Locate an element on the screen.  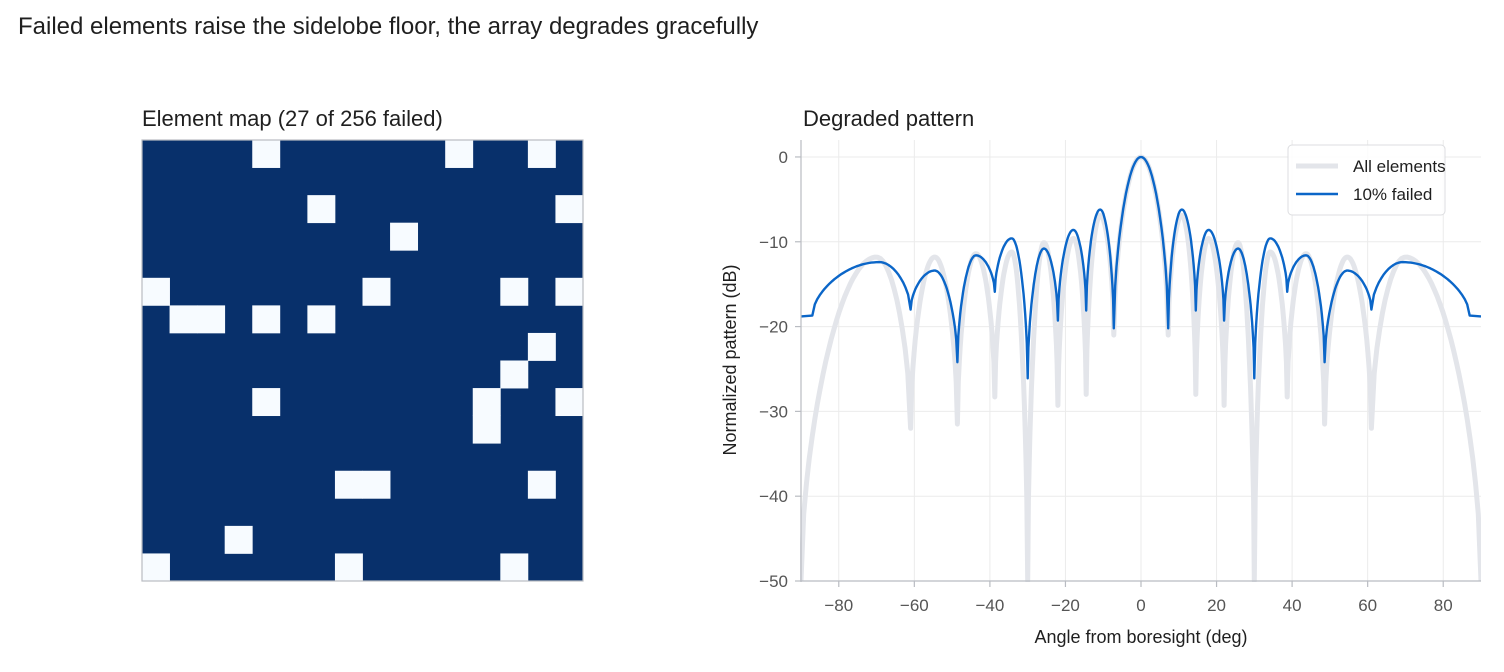
x-tick-label: 80 is located at coordinates (1443, 605).